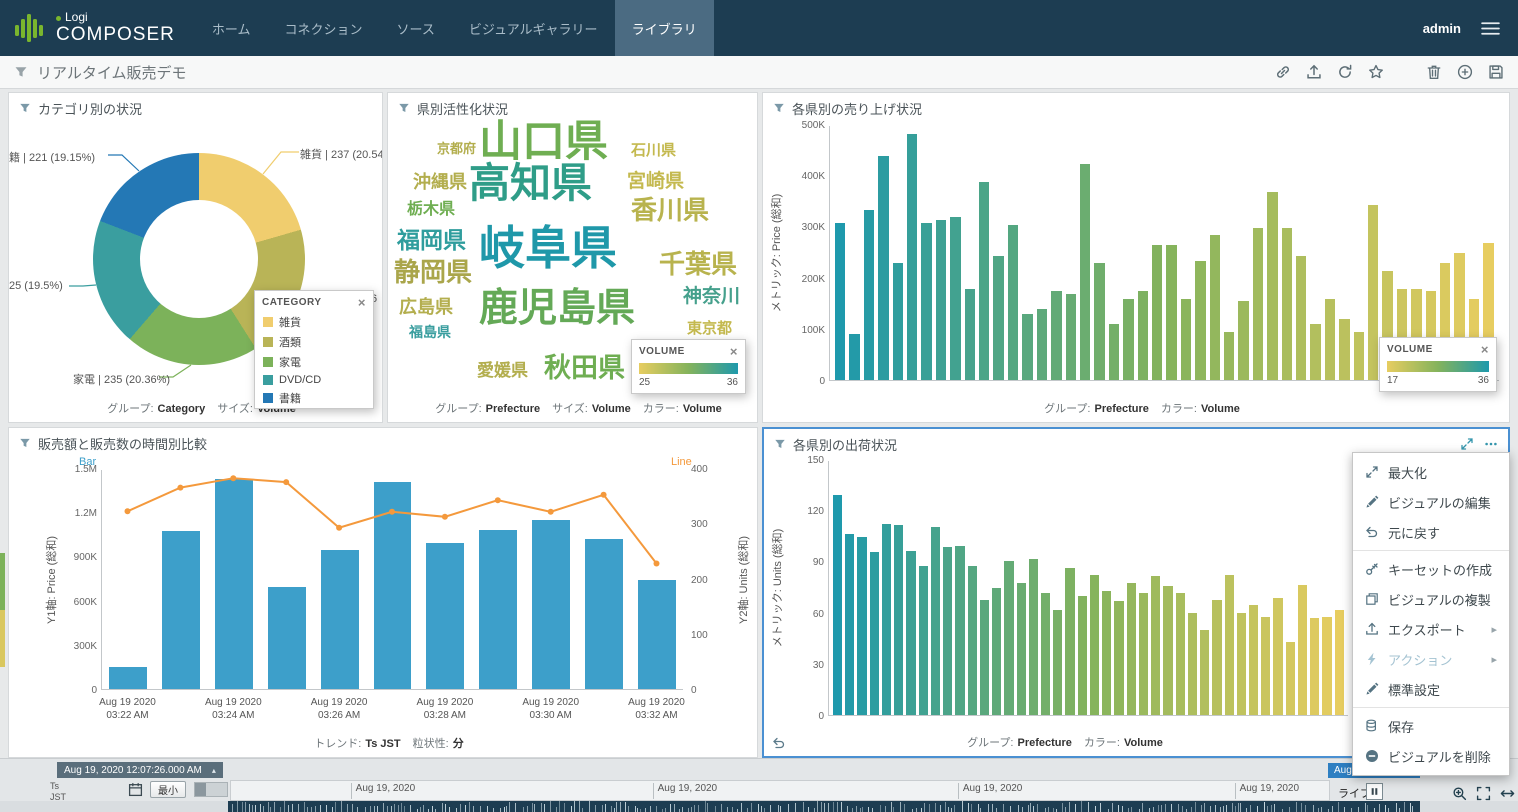 Image resolution: width=1518 pixels, height=812 pixels. What do you see at coordinates (1431, 472) in the screenshot?
I see `menu-maximize: 最大化` at bounding box center [1431, 472].